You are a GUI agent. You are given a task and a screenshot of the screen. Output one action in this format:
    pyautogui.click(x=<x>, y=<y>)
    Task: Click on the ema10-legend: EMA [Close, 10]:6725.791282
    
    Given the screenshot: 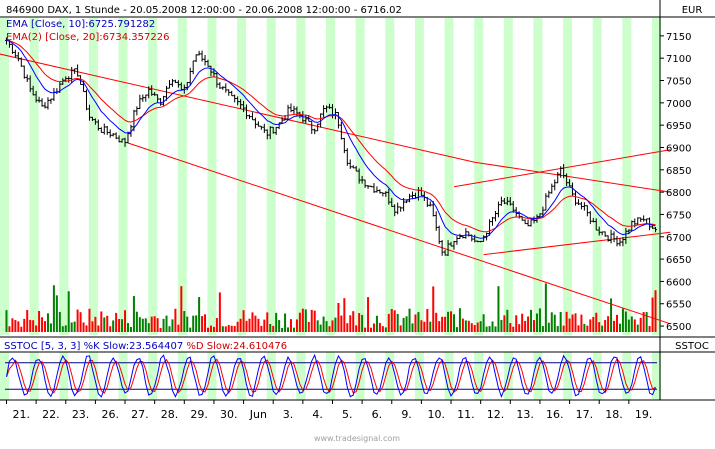 What is the action you would take?
    pyautogui.click(x=80, y=24)
    